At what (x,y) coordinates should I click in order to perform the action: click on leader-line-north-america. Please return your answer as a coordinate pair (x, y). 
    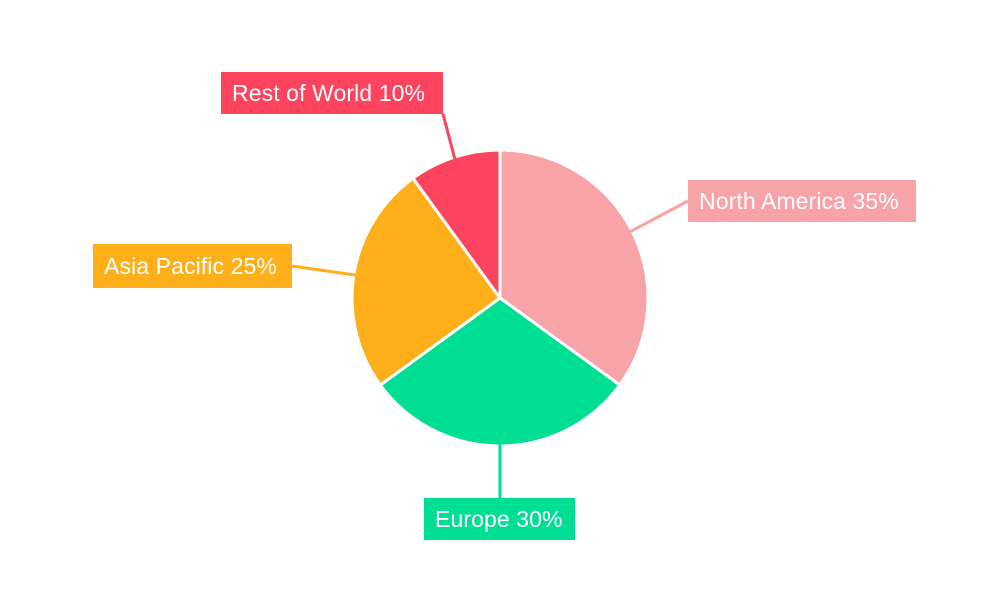
    Looking at the image, I should click on (659, 216).